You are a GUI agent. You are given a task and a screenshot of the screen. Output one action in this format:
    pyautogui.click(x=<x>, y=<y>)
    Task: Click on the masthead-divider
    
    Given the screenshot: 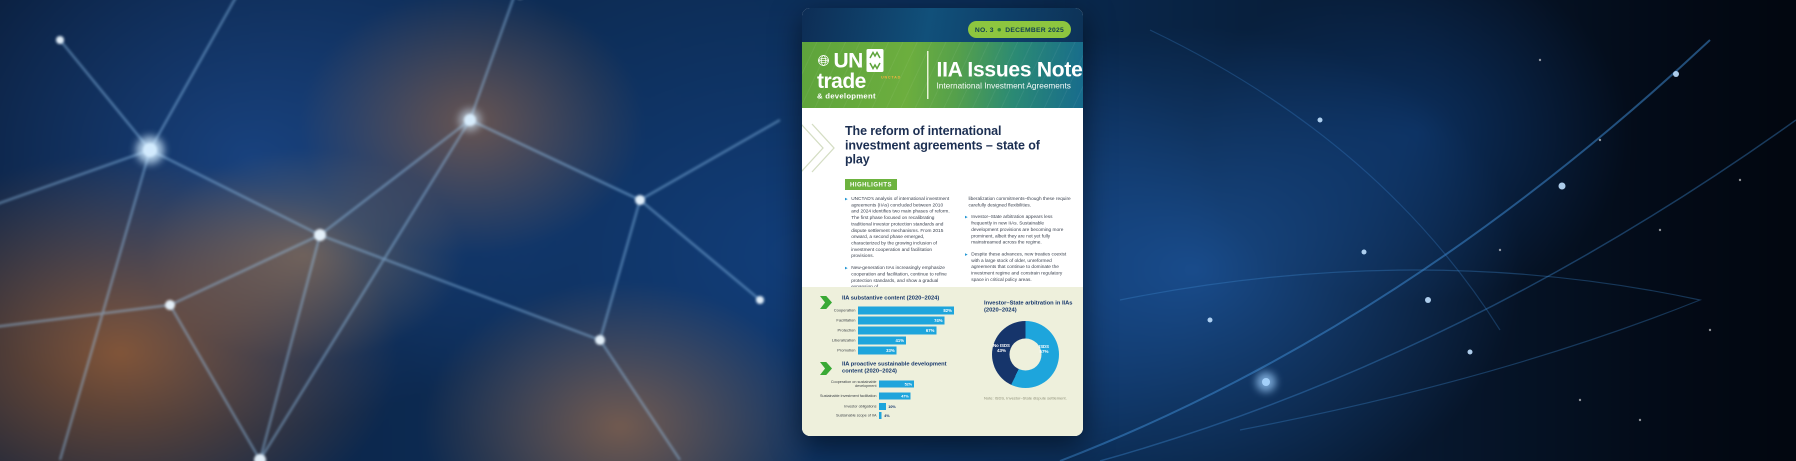 What is the action you would take?
    pyautogui.click(x=928, y=75)
    